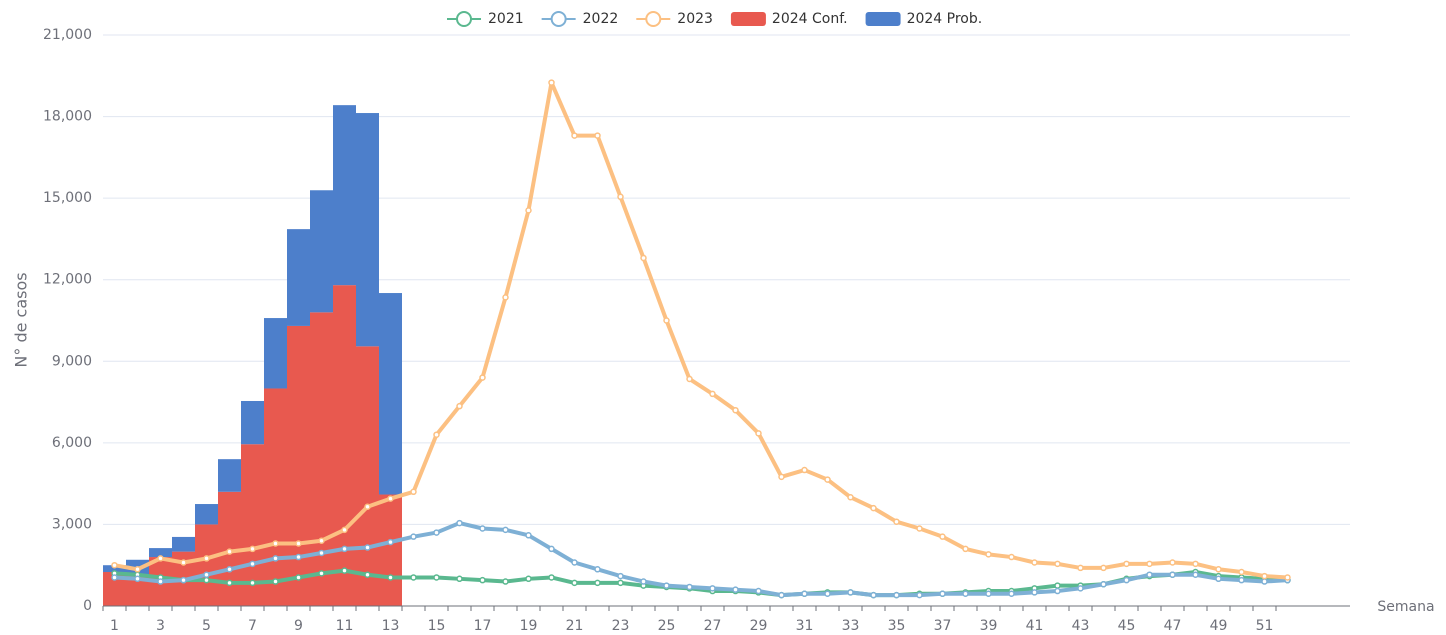 Image resolution: width=1446 pixels, height=635 pixels. I want to click on y-axis-label: N° de casos, so click(21, 319).